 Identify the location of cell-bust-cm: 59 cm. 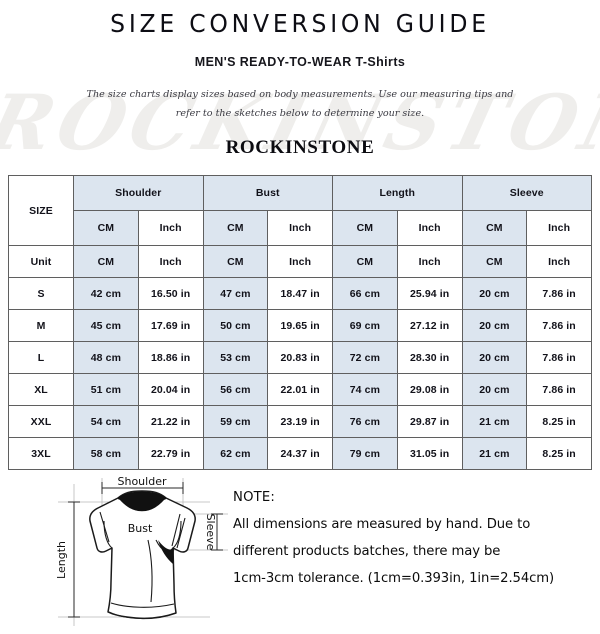
(235, 421).